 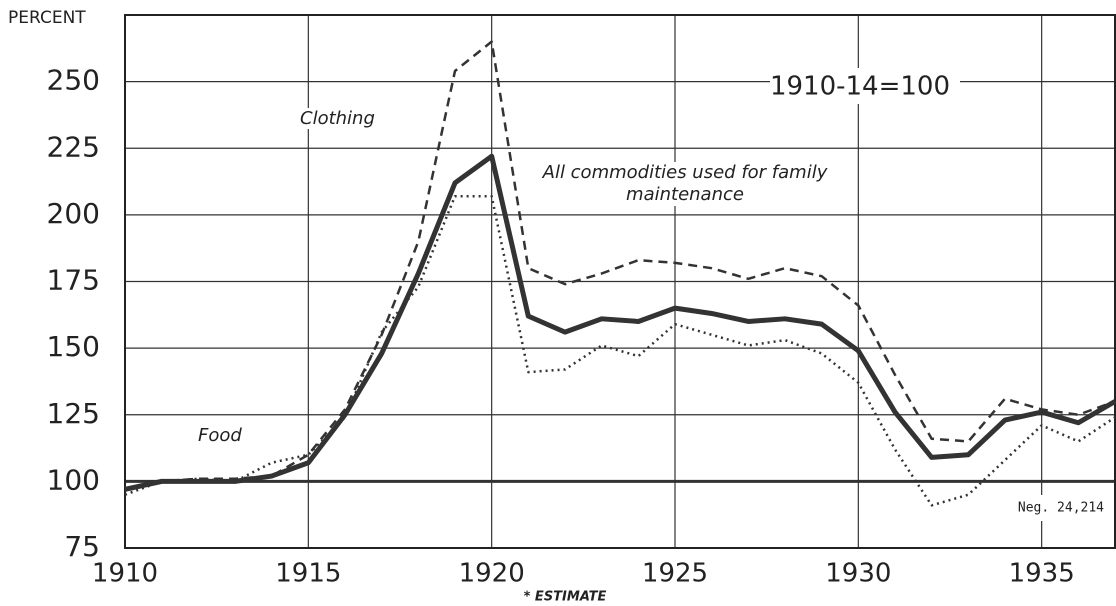 What do you see at coordinates (73, 413) in the screenshot?
I see `y-tick-label: 125` at bounding box center [73, 413].